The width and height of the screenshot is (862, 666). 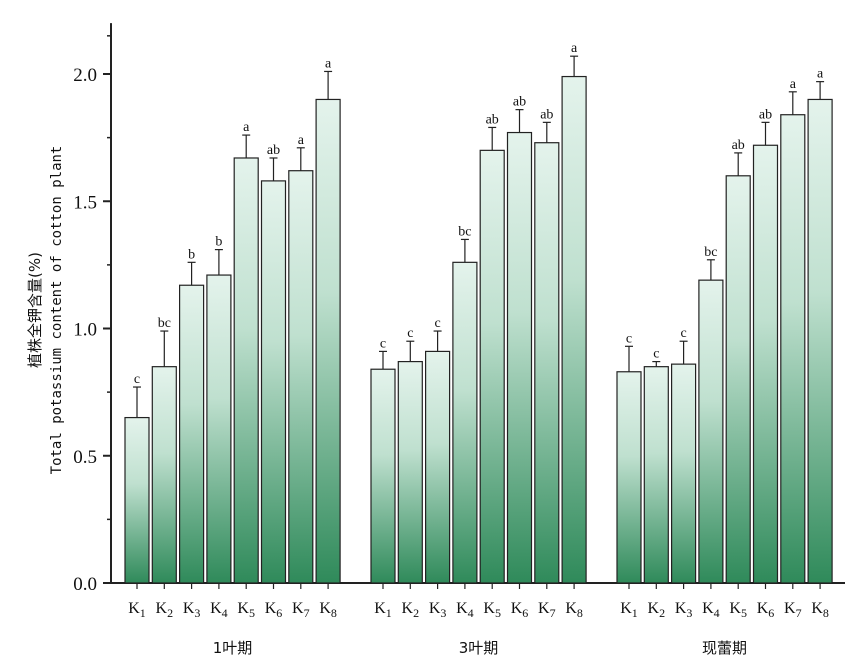 I want to click on group-label: 现蕾期, so click(x=724, y=648).